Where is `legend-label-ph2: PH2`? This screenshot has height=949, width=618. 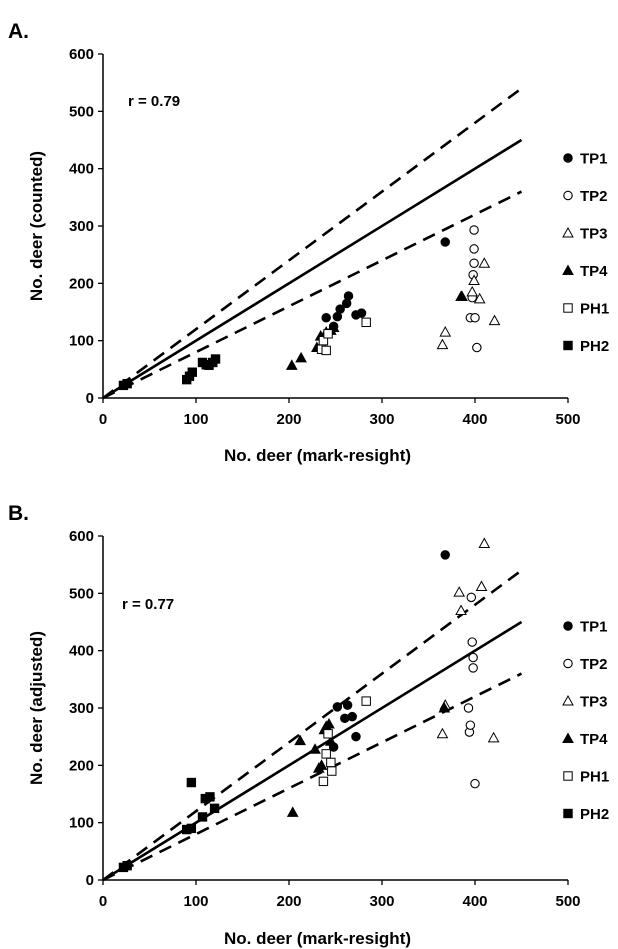
legend-label-ph2: PH2 is located at coordinates (594, 814).